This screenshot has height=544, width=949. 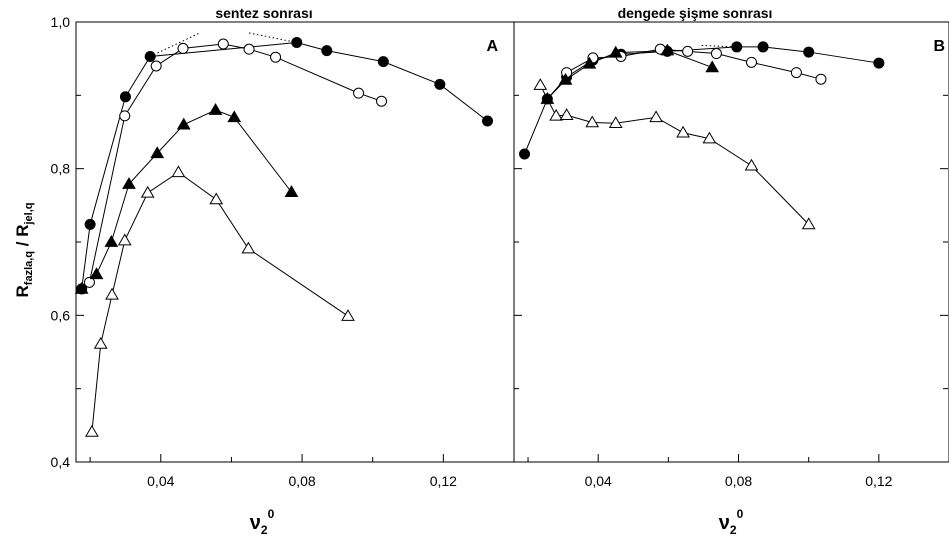 What do you see at coordinates (695, 13) in the screenshot?
I see `panel-b-title: dengede şişme sonrası` at bounding box center [695, 13].